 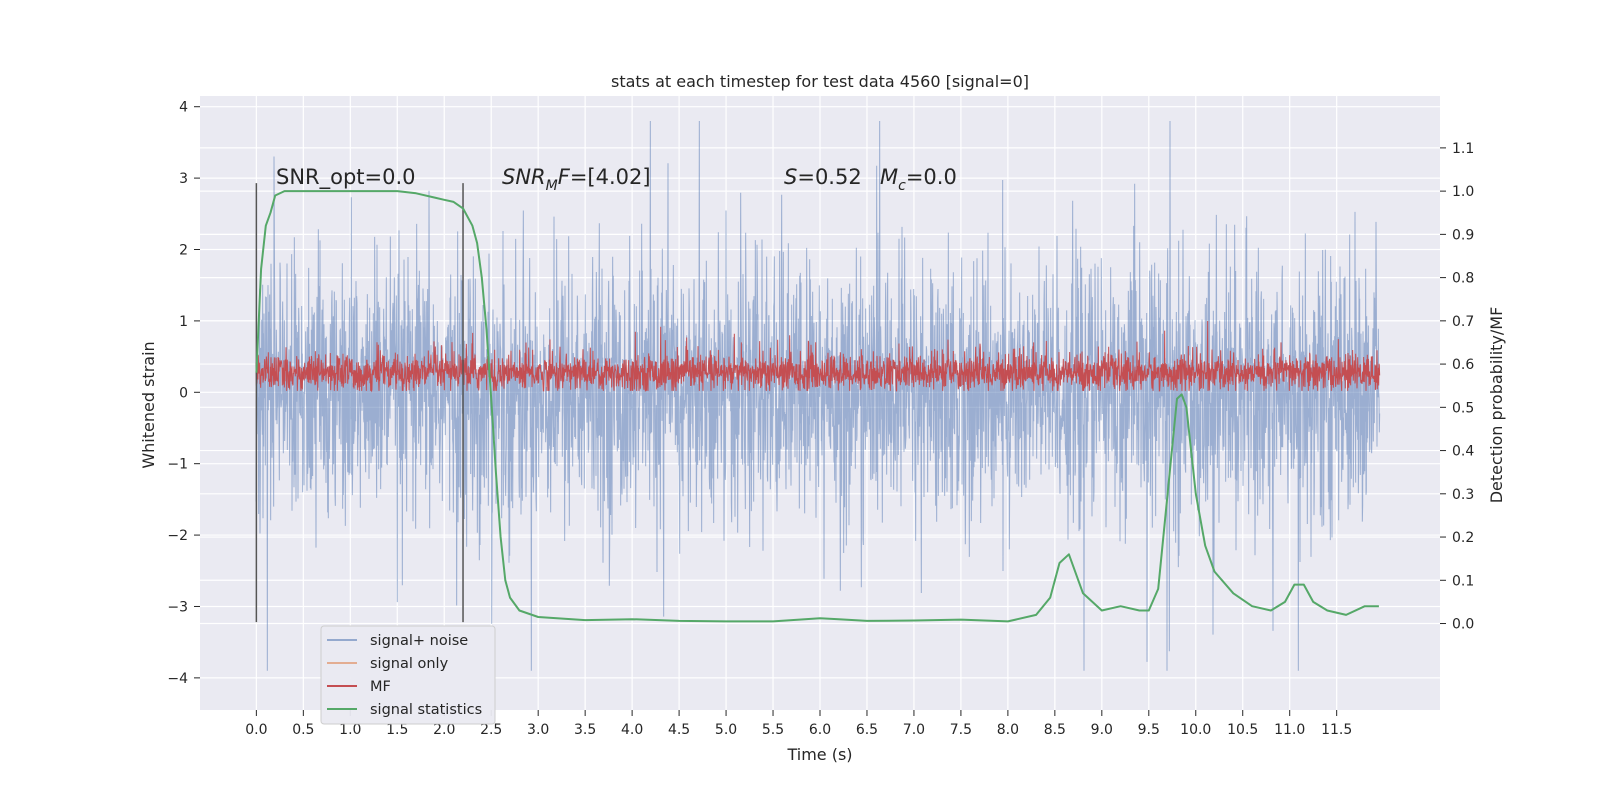 I want to click on y-right-tick-label: 1.0, so click(x=1463, y=192).